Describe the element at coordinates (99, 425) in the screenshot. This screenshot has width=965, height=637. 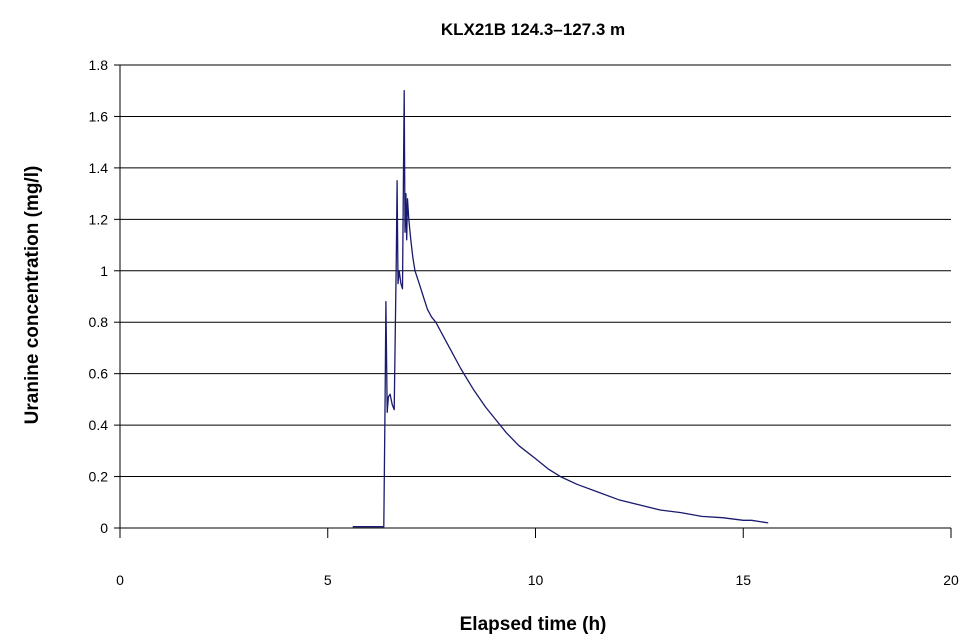
I see `y-tick-label: 0.4` at that location.